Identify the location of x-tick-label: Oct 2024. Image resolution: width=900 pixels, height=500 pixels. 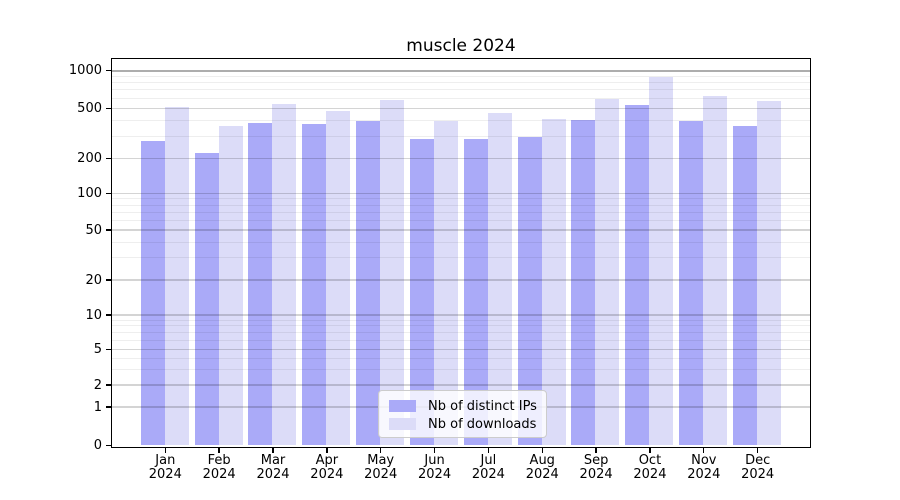
(650, 468).